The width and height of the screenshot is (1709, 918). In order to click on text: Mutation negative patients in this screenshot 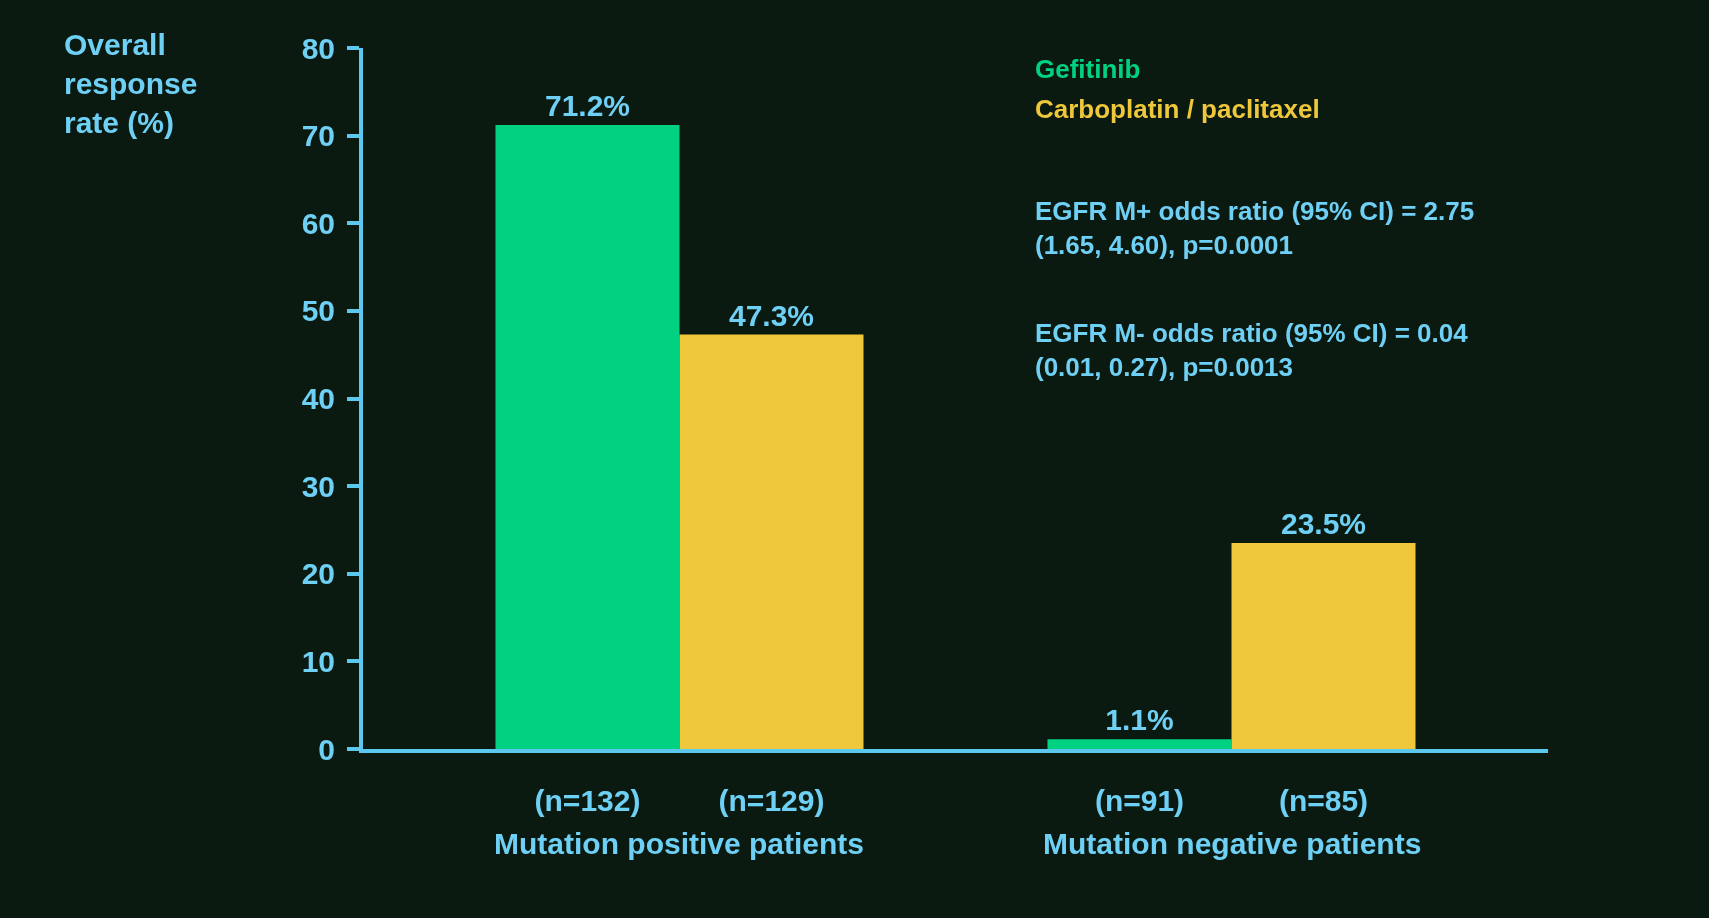, I will do `click(1232, 843)`.